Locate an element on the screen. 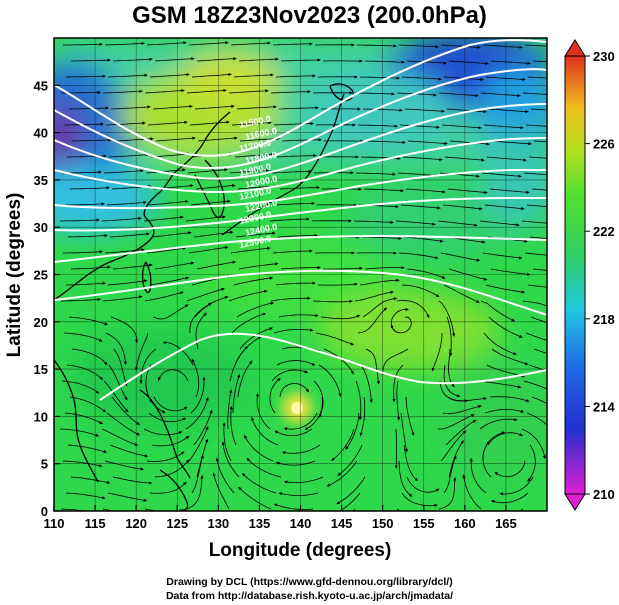  y-tick-label: 5 is located at coordinates (44, 464).